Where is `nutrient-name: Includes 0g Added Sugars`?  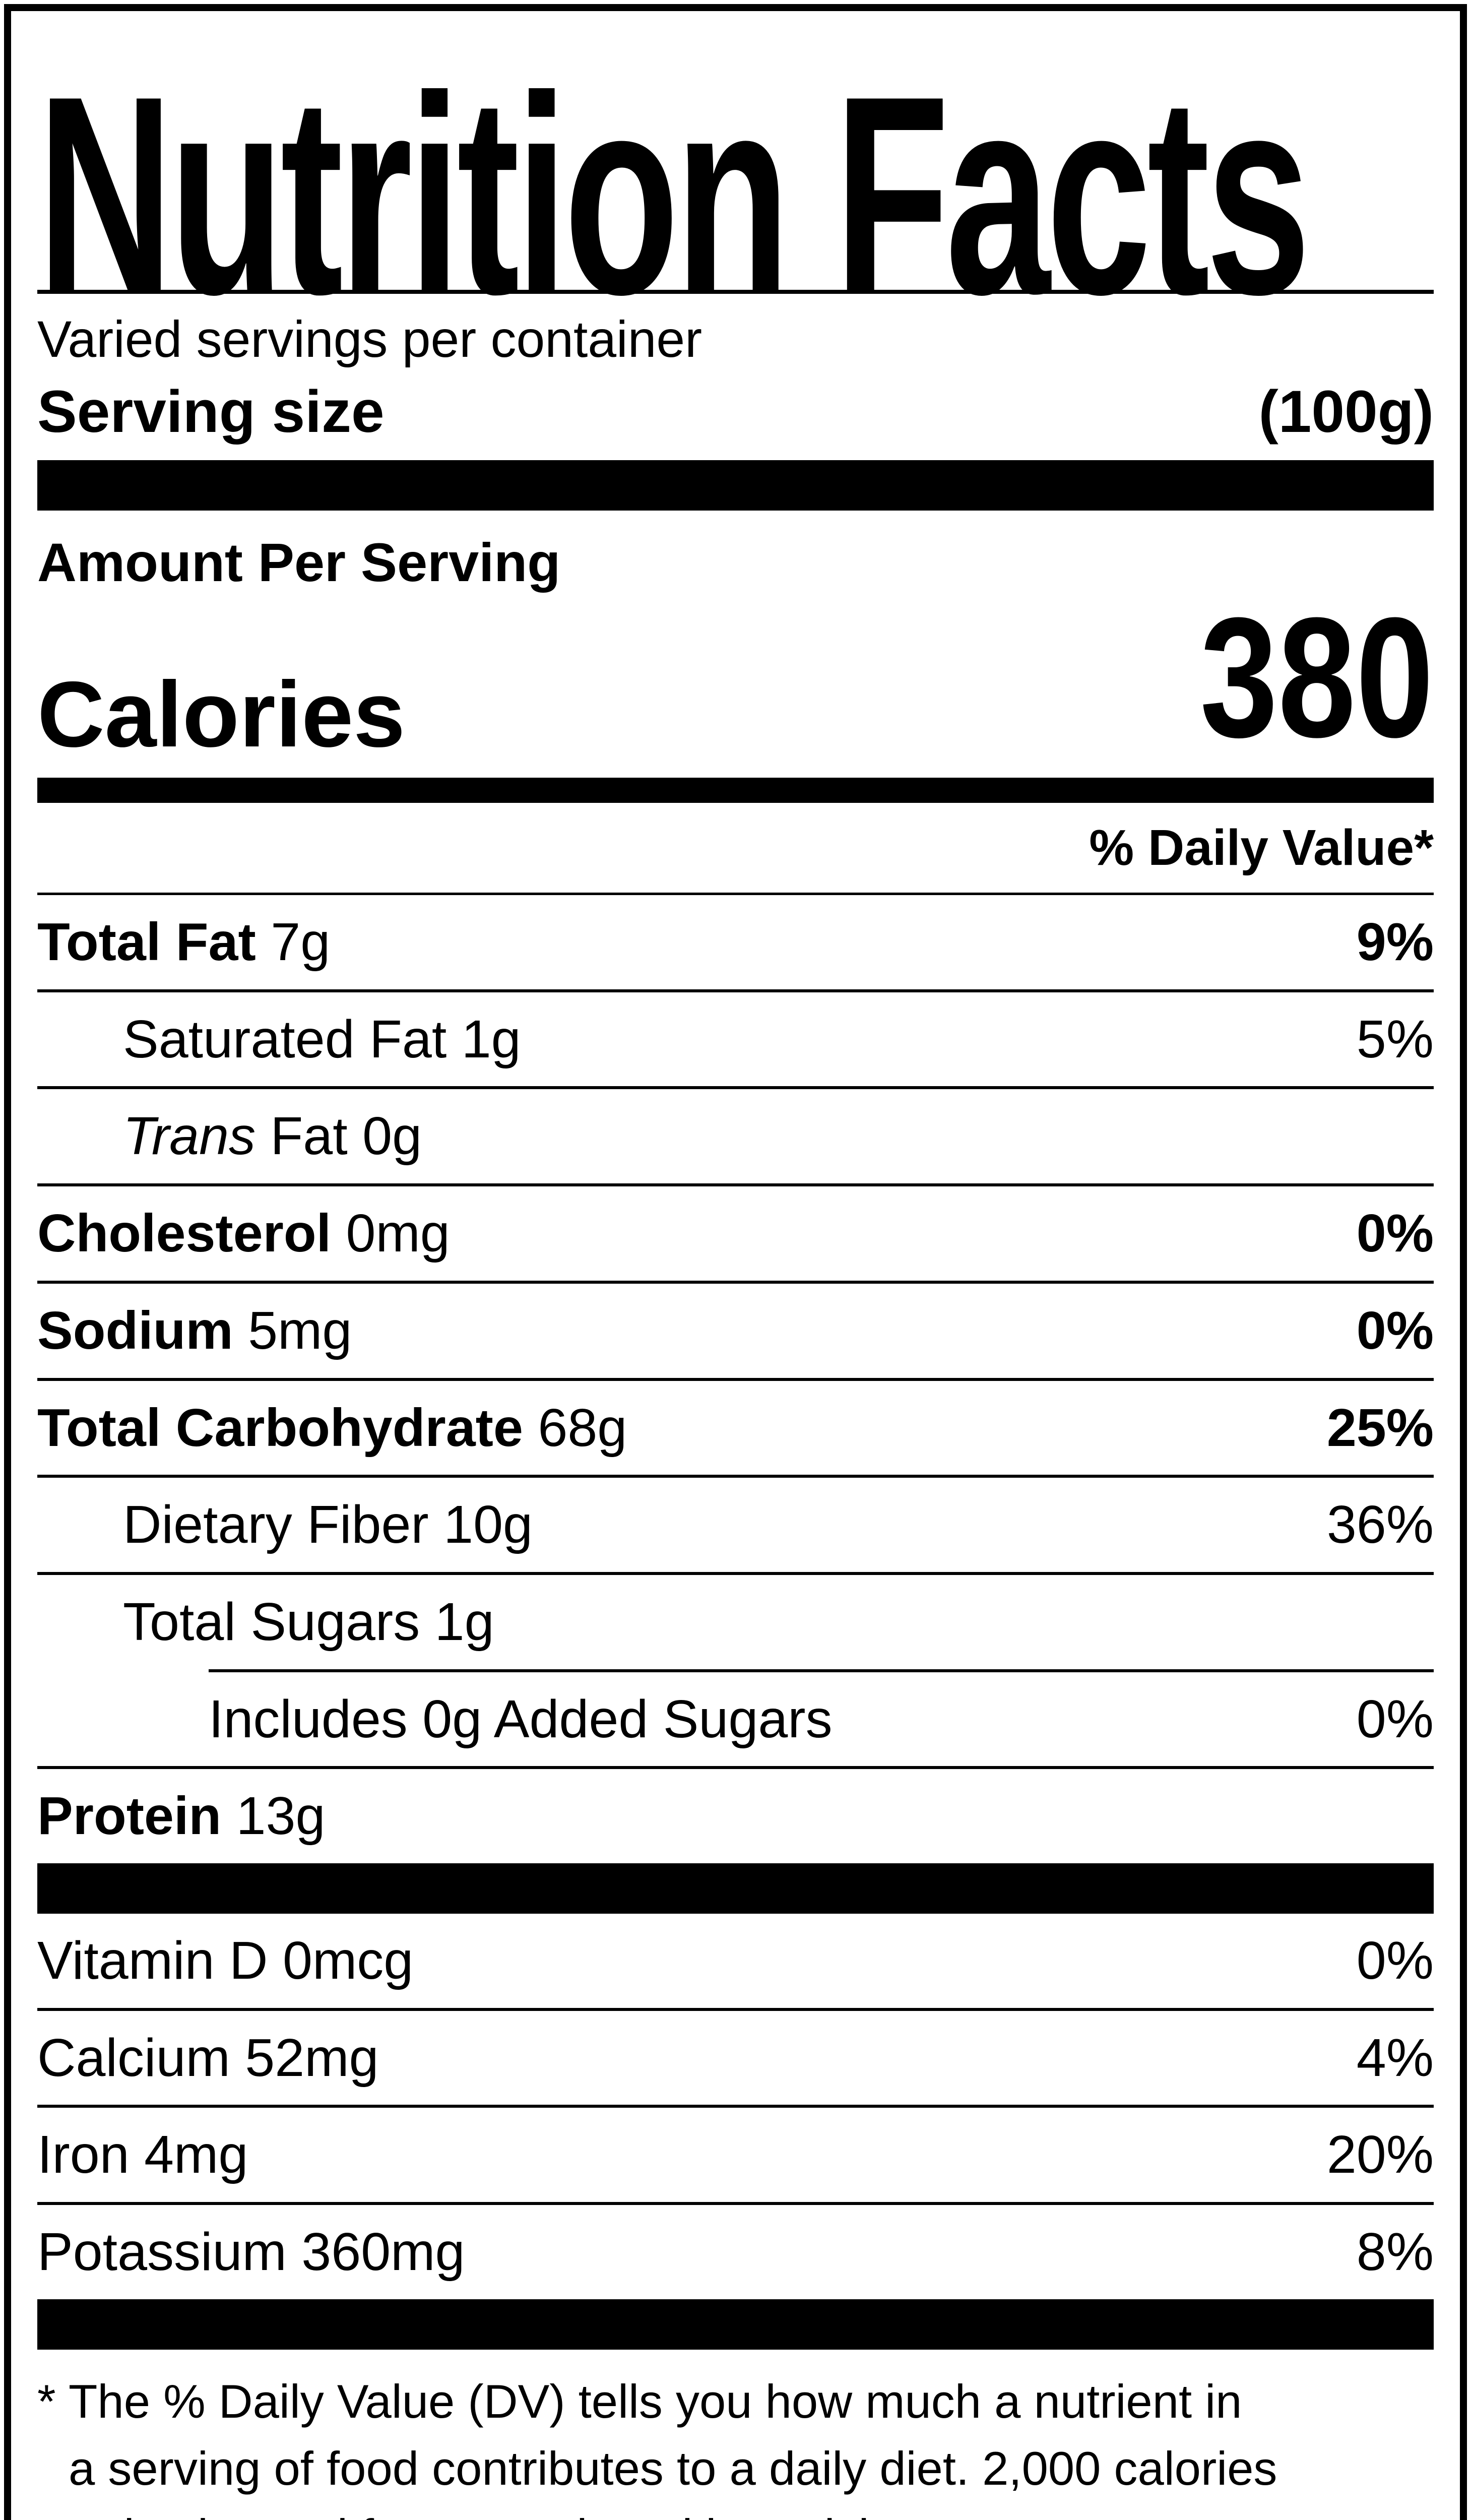
nutrient-name: Includes 0g Added Sugars is located at coordinates (435, 1719).